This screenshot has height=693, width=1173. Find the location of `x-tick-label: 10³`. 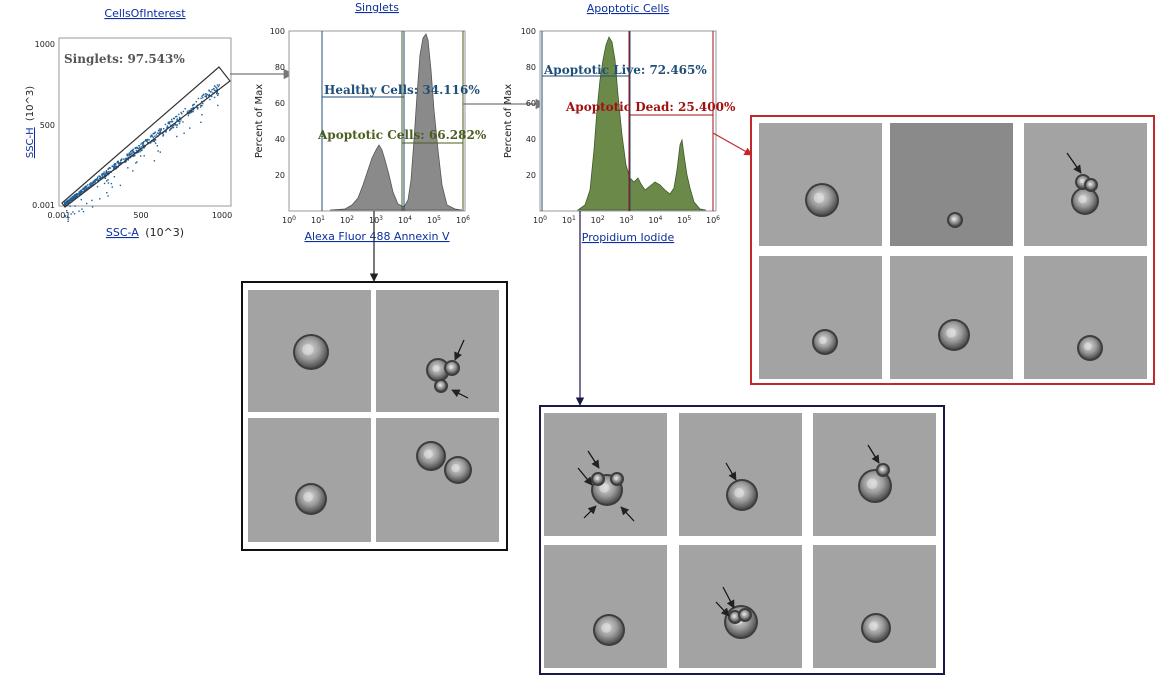

x-tick-label: 10³ is located at coordinates (626, 220).